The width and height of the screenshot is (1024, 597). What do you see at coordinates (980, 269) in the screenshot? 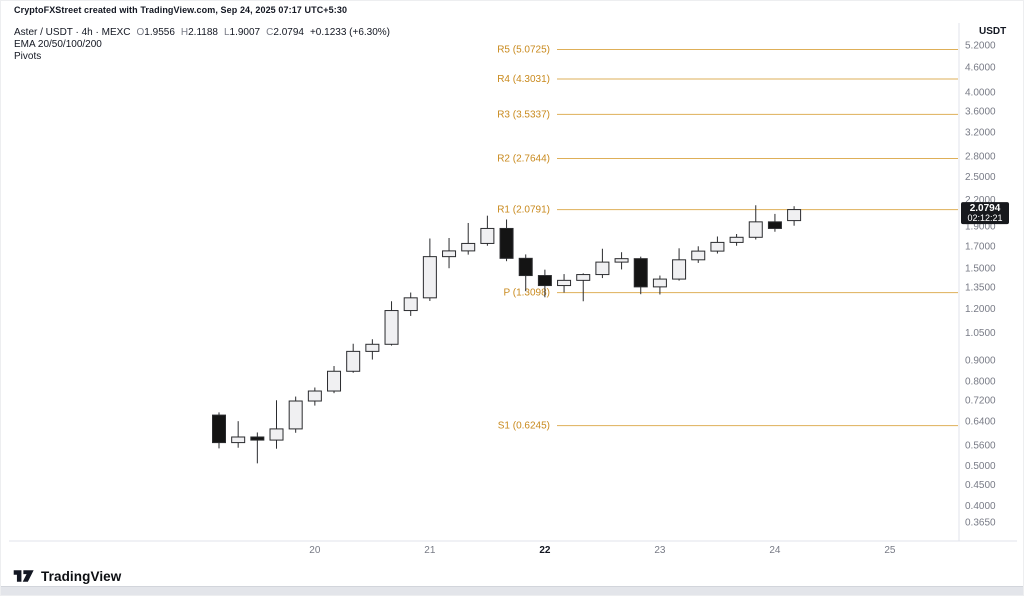
I see `price-tick-label: 1.5000` at bounding box center [980, 269].